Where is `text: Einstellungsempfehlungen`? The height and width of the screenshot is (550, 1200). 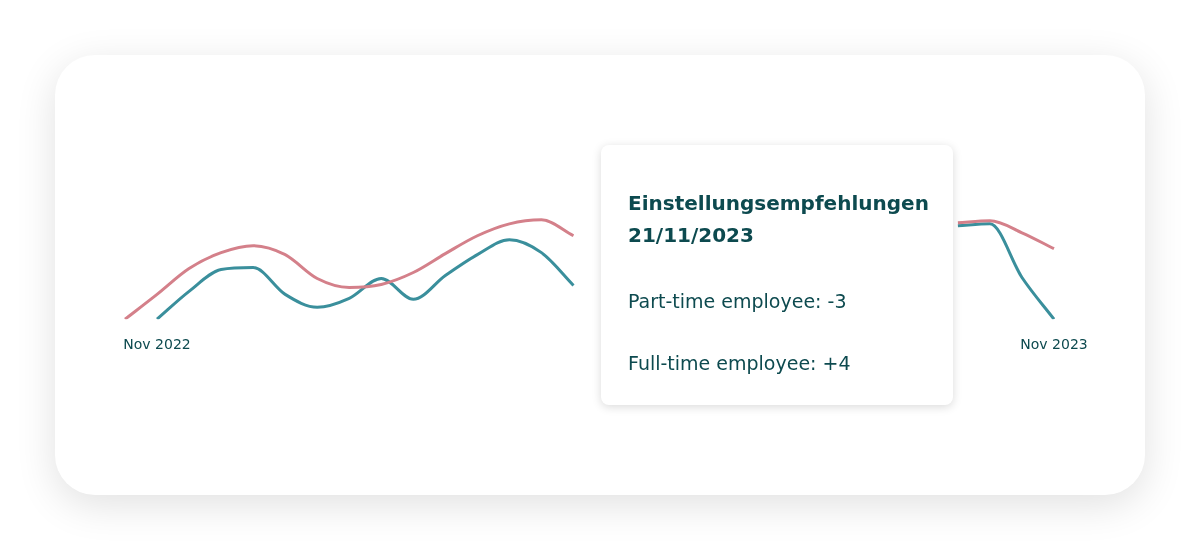 text: Einstellungsempfehlungen is located at coordinates (779, 203).